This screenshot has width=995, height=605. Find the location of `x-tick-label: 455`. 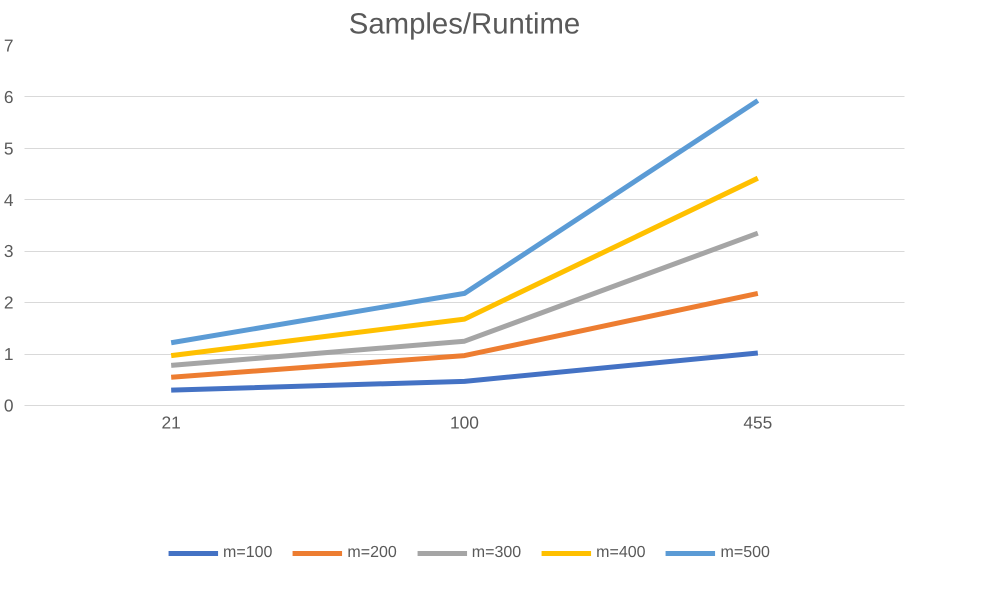

x-tick-label: 455 is located at coordinates (757, 422).